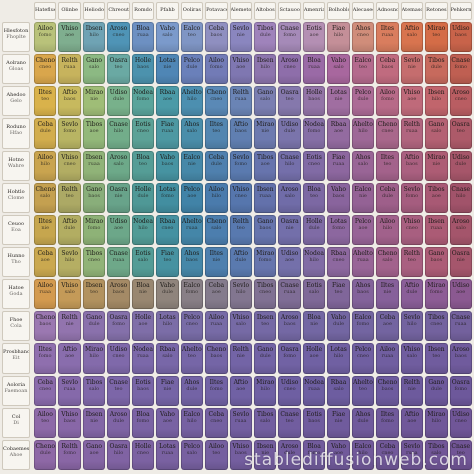  What do you see at coordinates (69, 454) in the screenshot?
I see `grid-tile: Relth fomo` at bounding box center [69, 454].